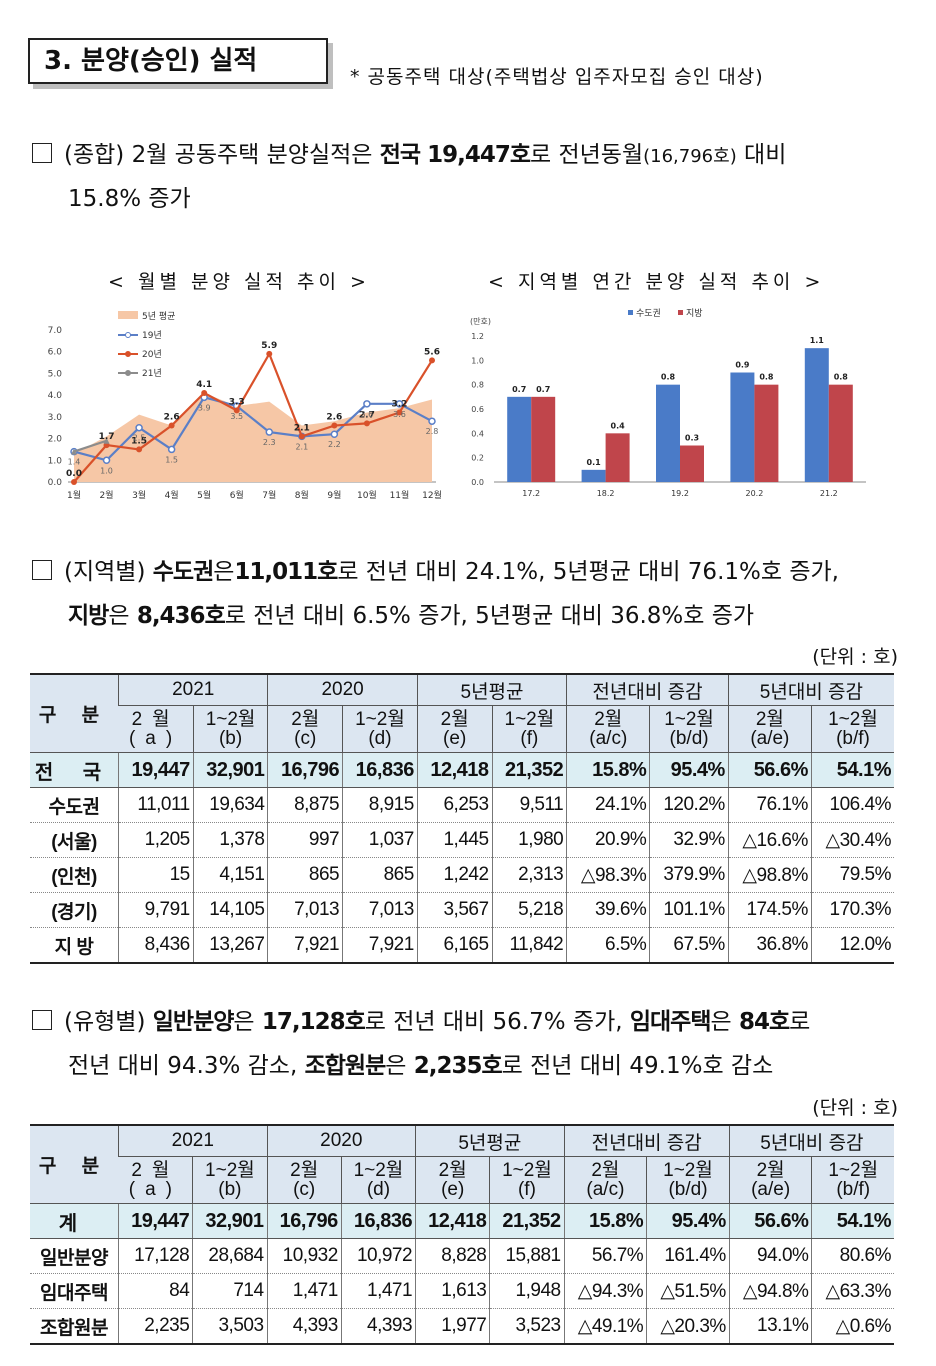 This screenshot has height=1366, width=936. What do you see at coordinates (55, 418) in the screenshot?
I see `y-tick-label: 3.0` at bounding box center [55, 418].